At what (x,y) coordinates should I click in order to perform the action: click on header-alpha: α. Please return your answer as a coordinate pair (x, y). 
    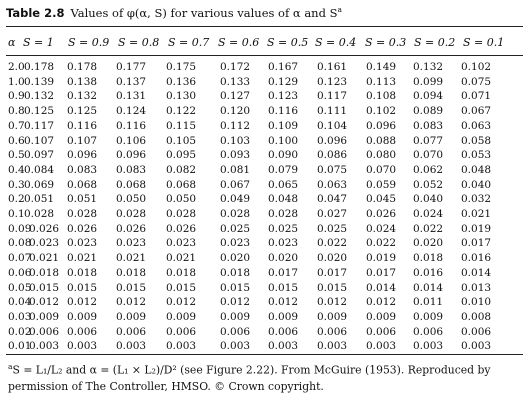
    Looking at the image, I should click on (12, 42).